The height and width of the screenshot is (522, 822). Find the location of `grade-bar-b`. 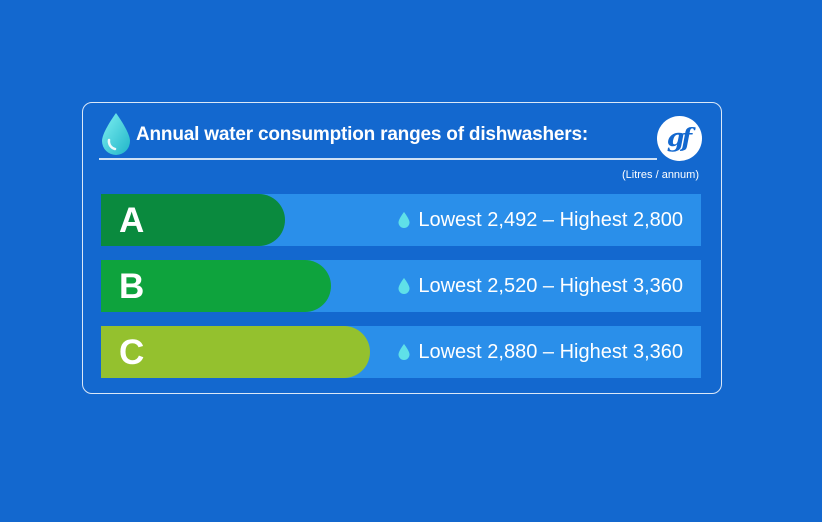

grade-bar-b is located at coordinates (216, 286).